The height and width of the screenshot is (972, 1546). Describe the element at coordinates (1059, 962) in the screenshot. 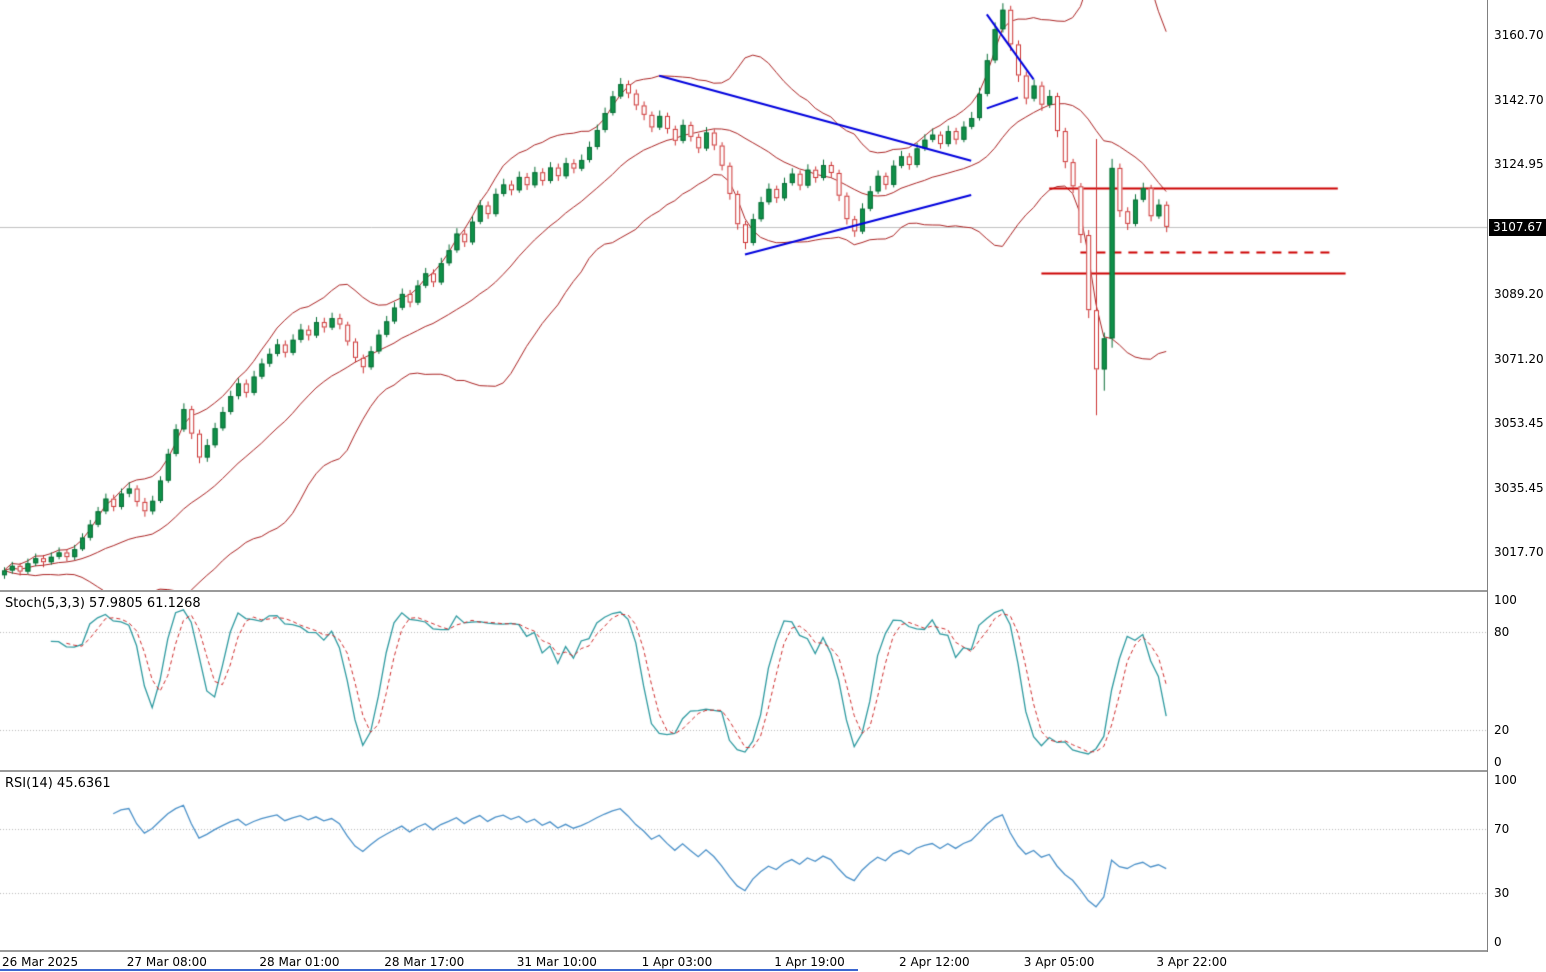

I see `time-axis-label: 3 Apr 05:00` at that location.